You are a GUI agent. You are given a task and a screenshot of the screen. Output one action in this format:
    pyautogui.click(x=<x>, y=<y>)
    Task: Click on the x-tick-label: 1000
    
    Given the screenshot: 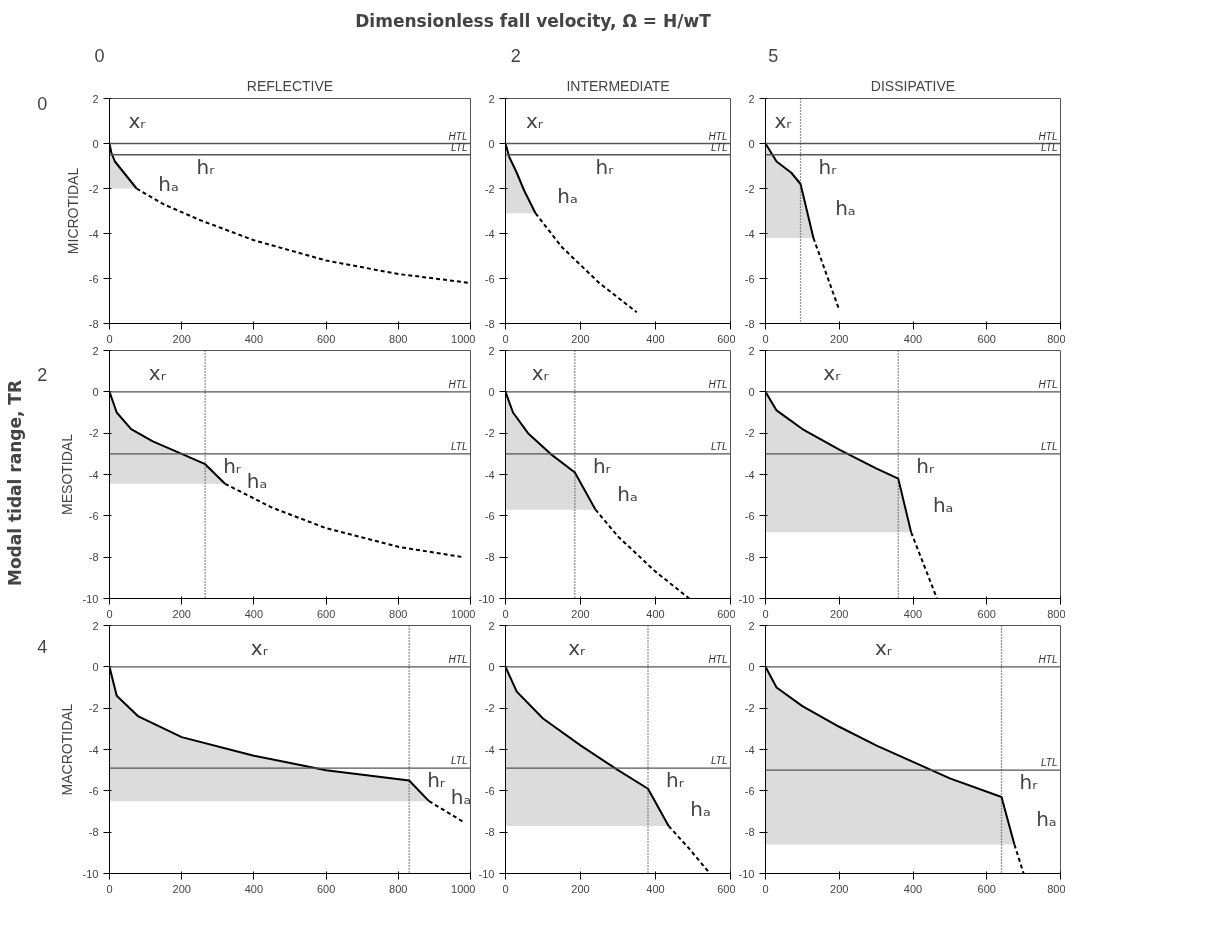 What is the action you would take?
    pyautogui.click(x=463, y=613)
    